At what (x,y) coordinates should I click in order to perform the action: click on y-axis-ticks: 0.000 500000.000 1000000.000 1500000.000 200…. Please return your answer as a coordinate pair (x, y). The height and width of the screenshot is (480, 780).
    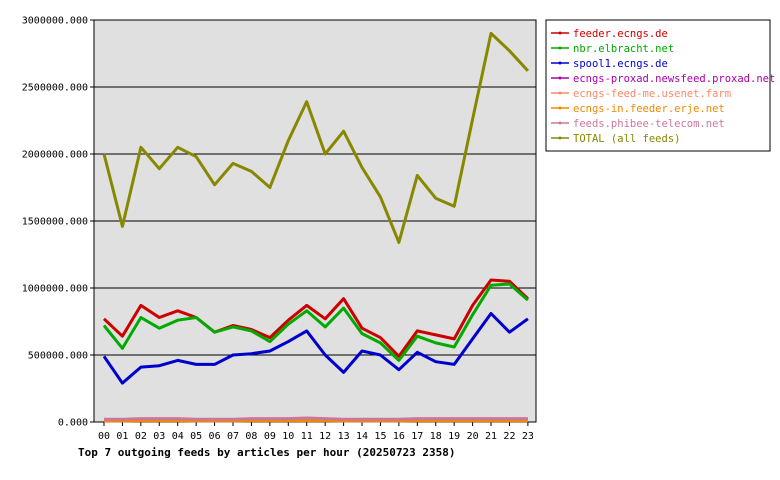
    Looking at the image, I should click on (58, 222).